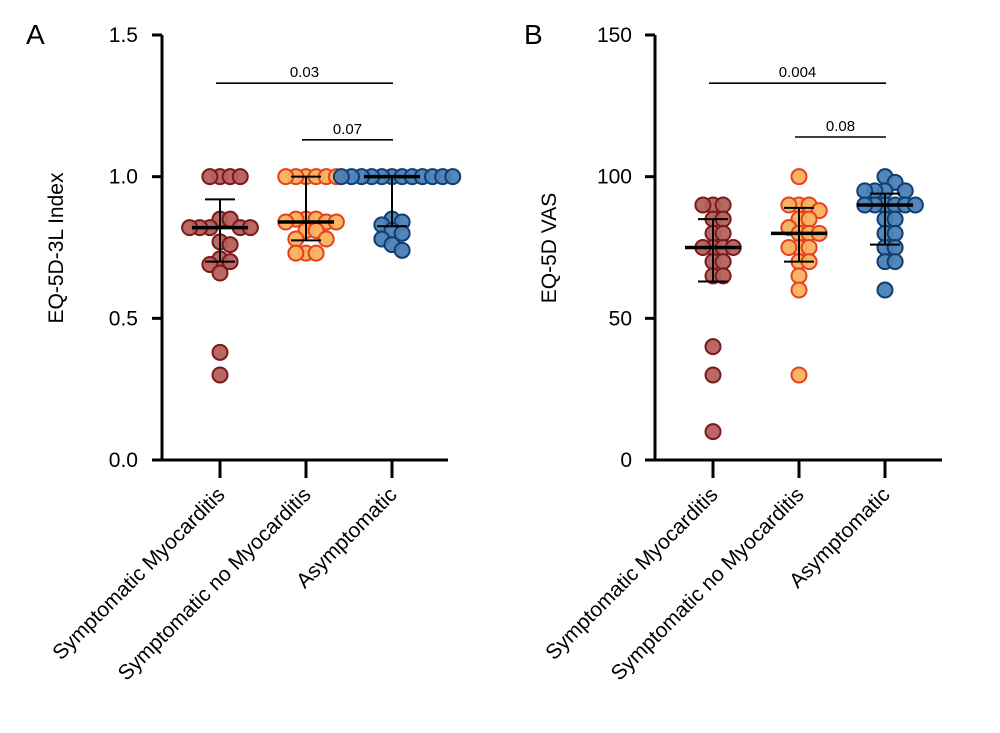  What do you see at coordinates (123, 35) in the screenshot?
I see `y-tick-label: 1.5` at bounding box center [123, 35].